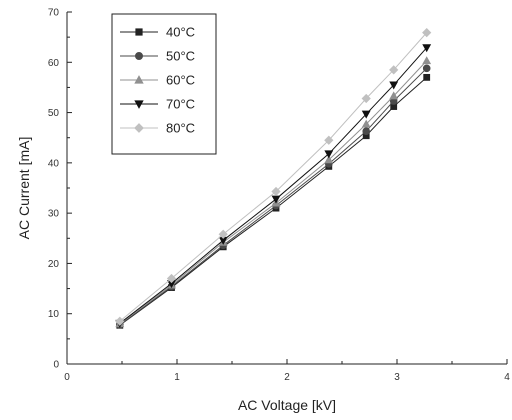 Image resolution: width=512 pixels, height=420 pixels. I want to click on legend-item: 60°C, so click(157, 80).